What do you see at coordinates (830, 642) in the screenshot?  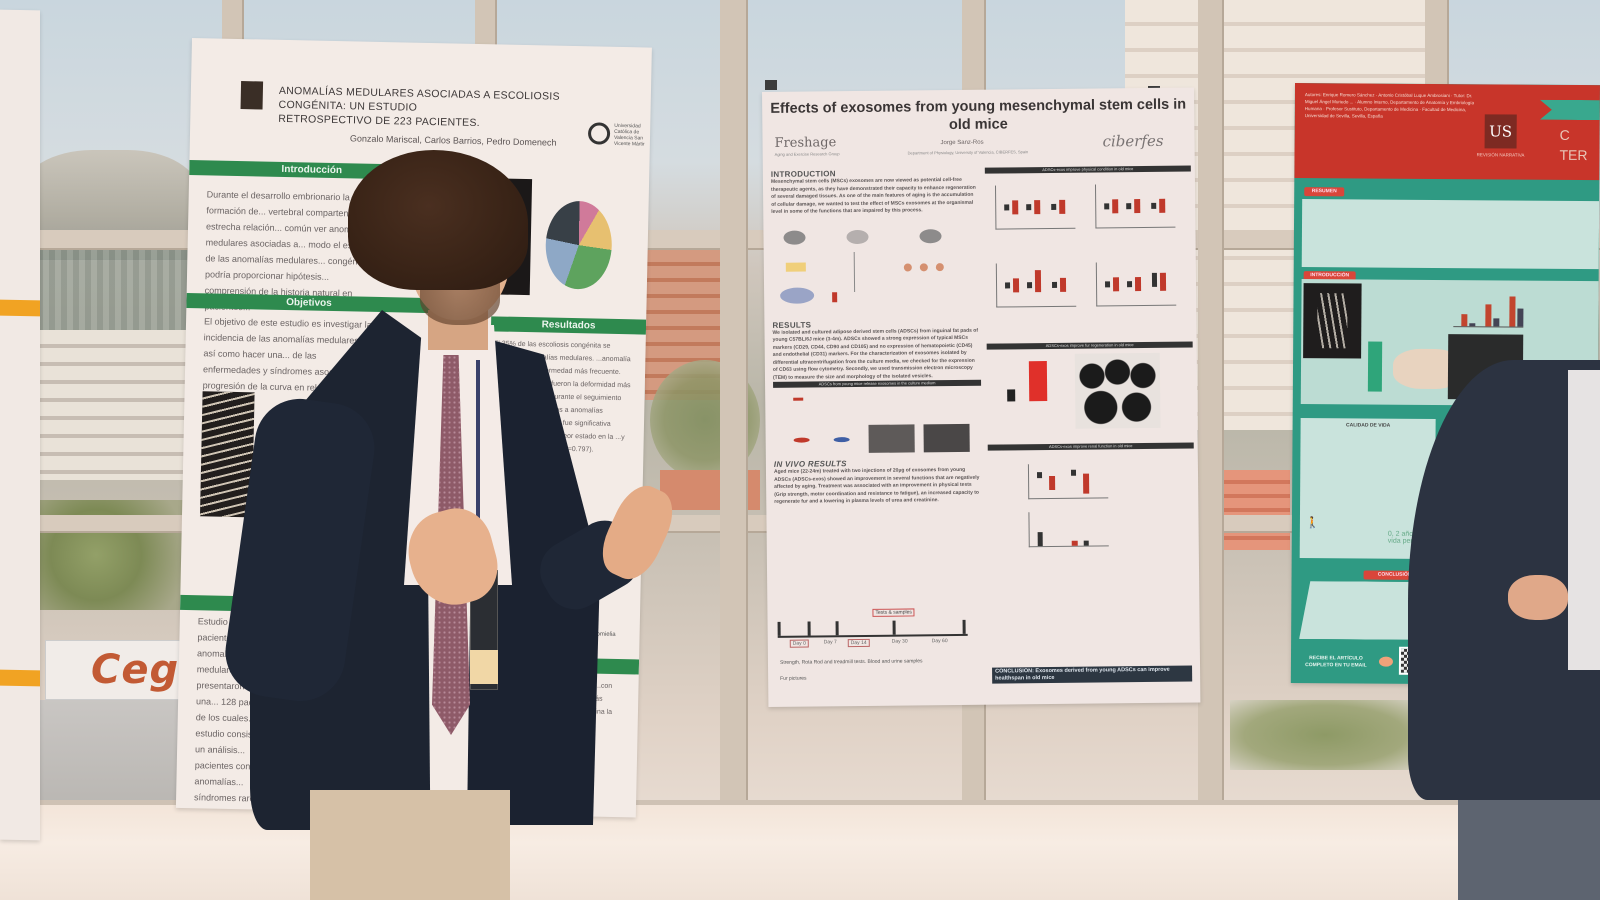 I see `timeline-day: Day 7` at bounding box center [830, 642].